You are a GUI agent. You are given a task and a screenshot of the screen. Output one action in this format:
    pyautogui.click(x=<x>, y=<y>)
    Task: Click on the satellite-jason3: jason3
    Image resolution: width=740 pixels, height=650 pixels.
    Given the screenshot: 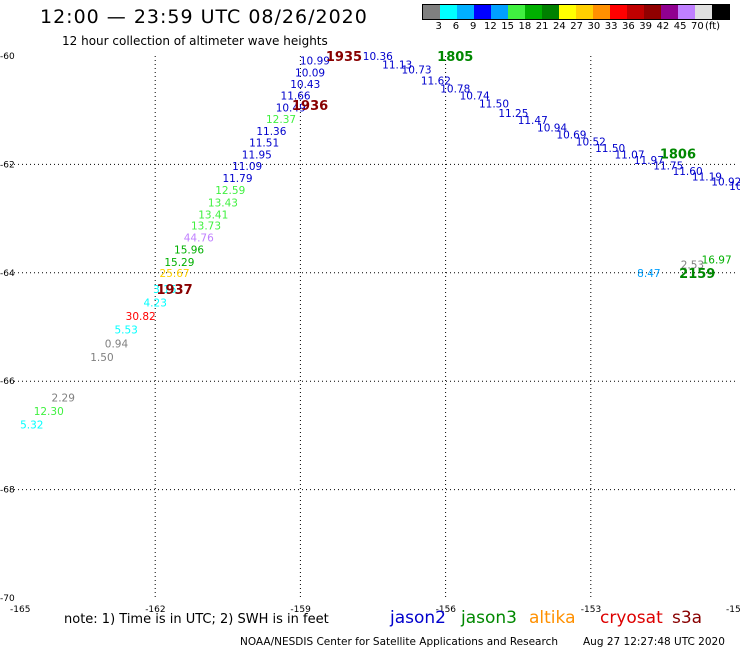 What is the action you would take?
    pyautogui.click(x=489, y=618)
    